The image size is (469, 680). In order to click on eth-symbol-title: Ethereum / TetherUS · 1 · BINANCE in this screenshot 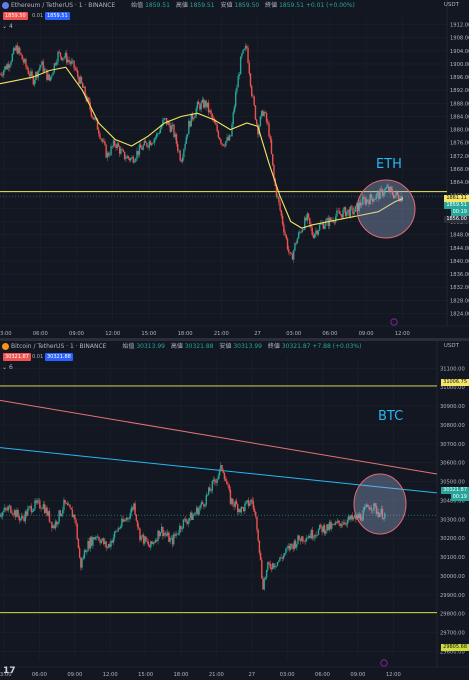, I will do `click(63, 5)`.